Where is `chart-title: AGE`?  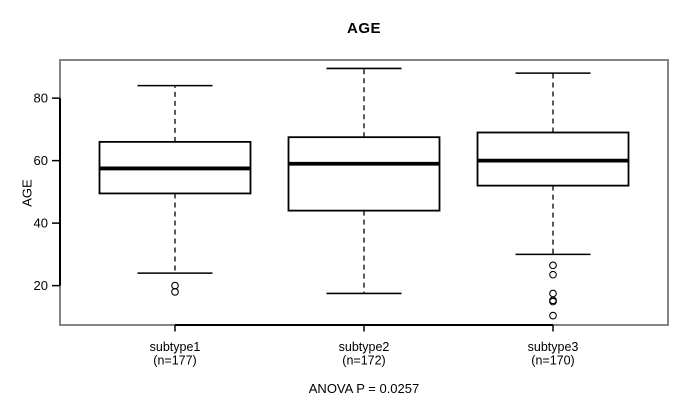 chart-title: AGE is located at coordinates (363, 28).